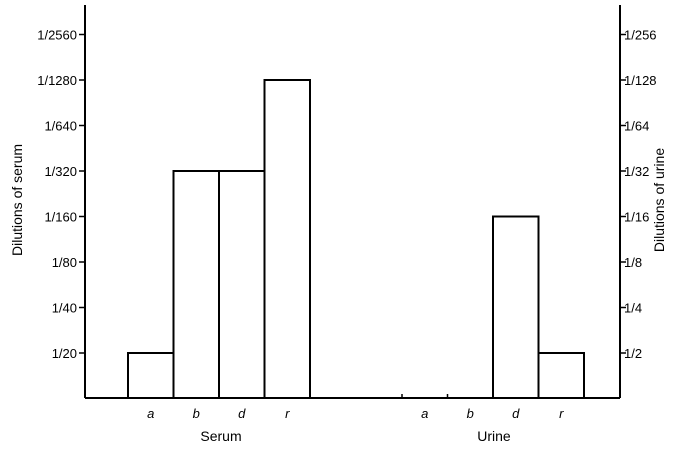 Image resolution: width=684 pixels, height=457 pixels. What do you see at coordinates (64, 308) in the screenshot?
I see `left-tick-label: 1/40` at bounding box center [64, 308].